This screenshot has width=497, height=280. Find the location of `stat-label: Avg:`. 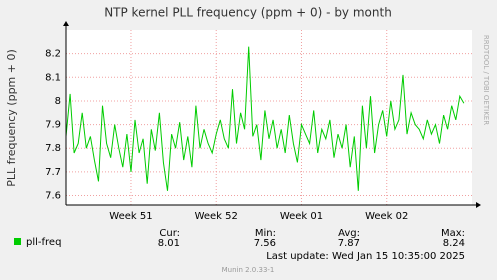

stat-label: Avg: is located at coordinates (349, 233).